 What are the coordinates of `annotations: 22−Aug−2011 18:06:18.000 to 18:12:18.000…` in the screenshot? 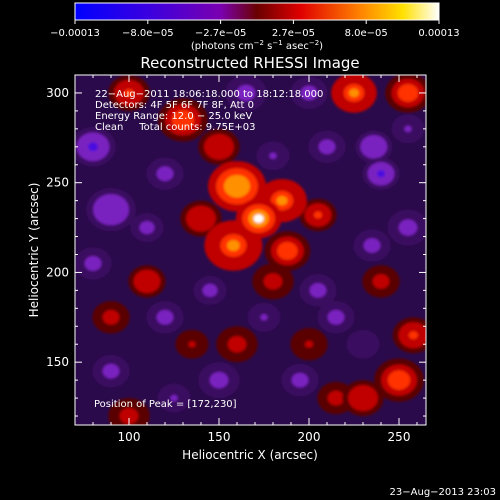 It's located at (209, 111).